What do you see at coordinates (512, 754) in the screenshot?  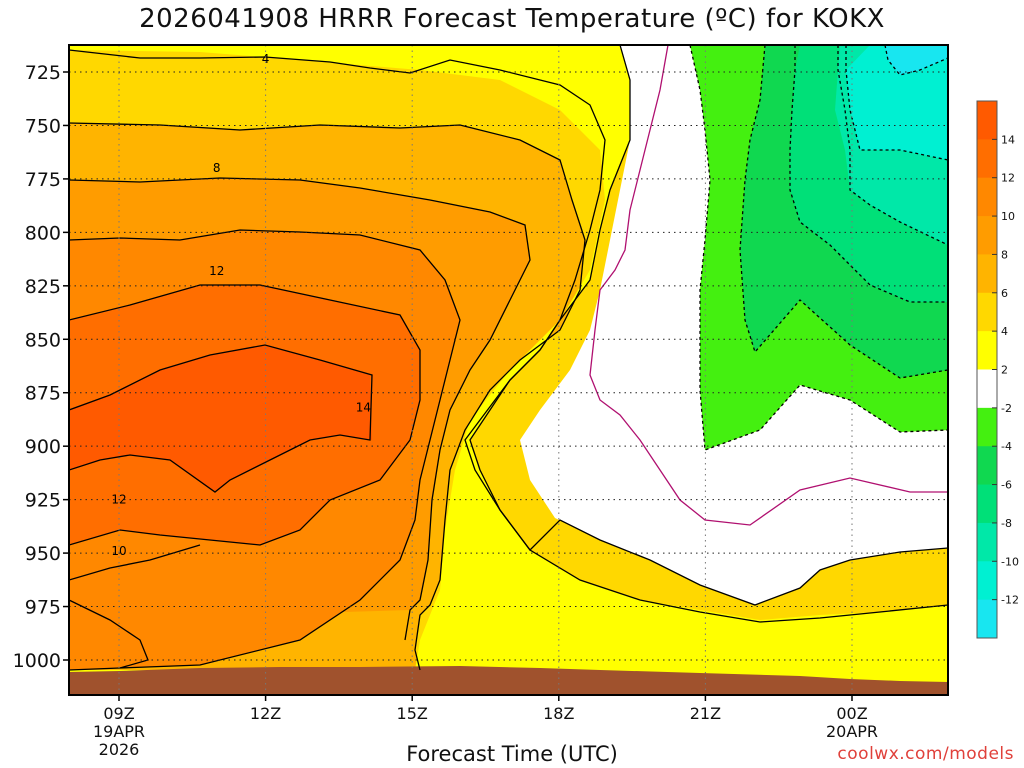 I see `x-axis-label: Forecast Time (UTC)` at bounding box center [512, 754].